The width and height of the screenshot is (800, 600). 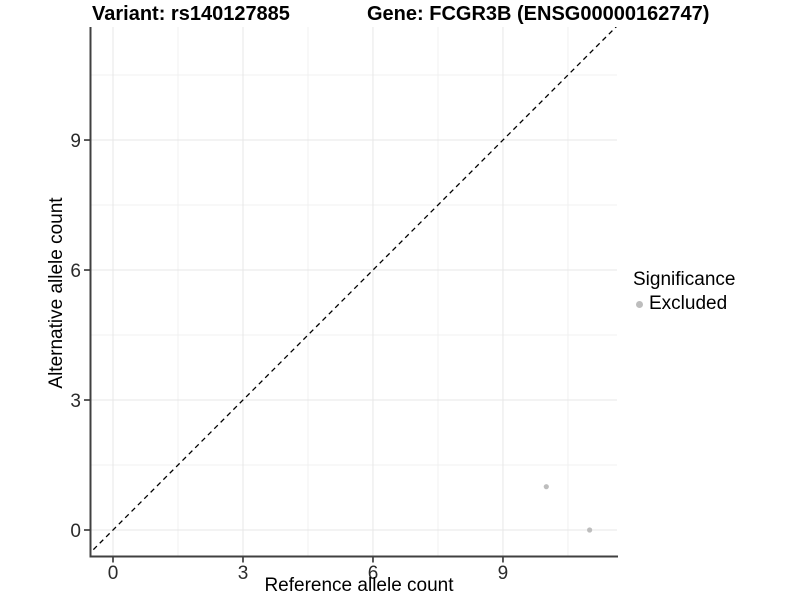 What do you see at coordinates (639, 304) in the screenshot?
I see `legend-point-icon` at bounding box center [639, 304].